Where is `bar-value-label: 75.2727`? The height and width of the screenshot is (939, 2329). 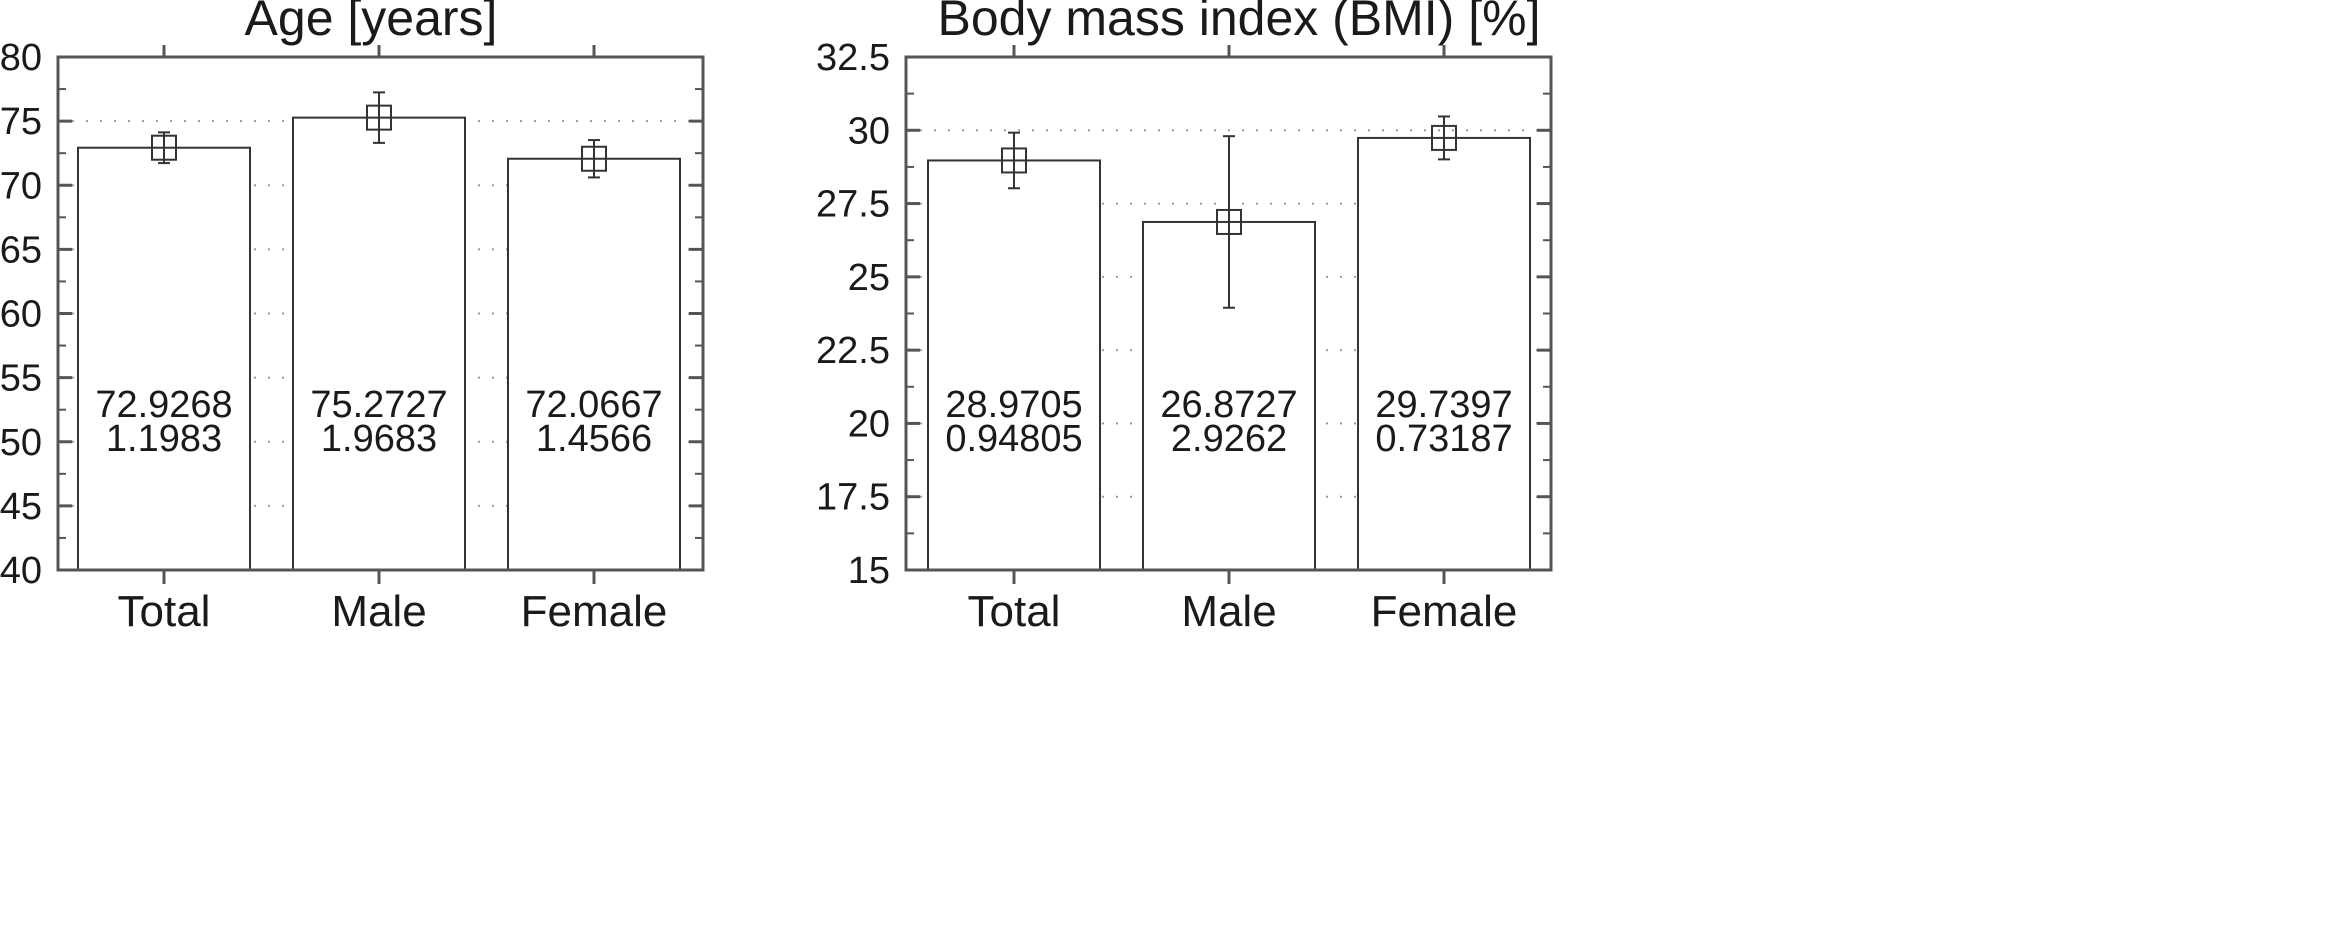
bar-value-label: 75.2727 is located at coordinates (378, 405).